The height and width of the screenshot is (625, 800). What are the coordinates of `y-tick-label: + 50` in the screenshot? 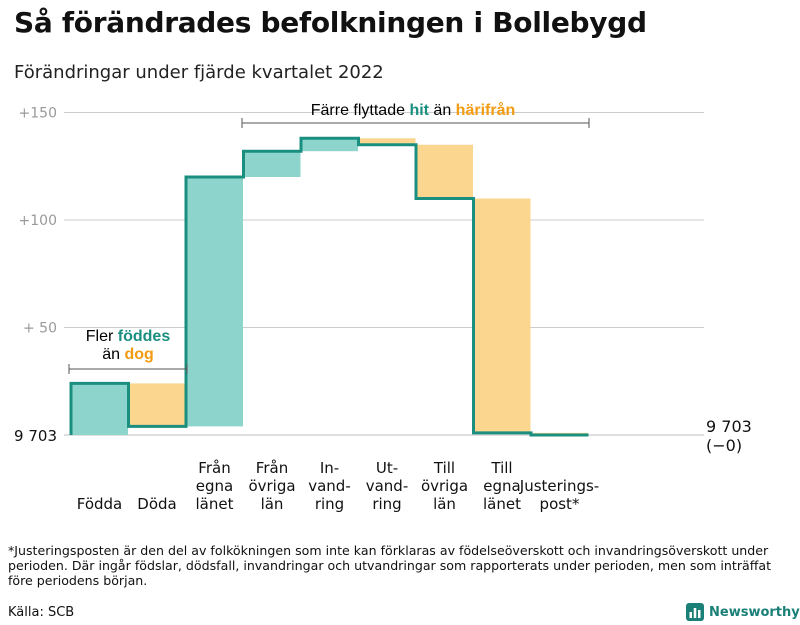 It's located at (40, 329).